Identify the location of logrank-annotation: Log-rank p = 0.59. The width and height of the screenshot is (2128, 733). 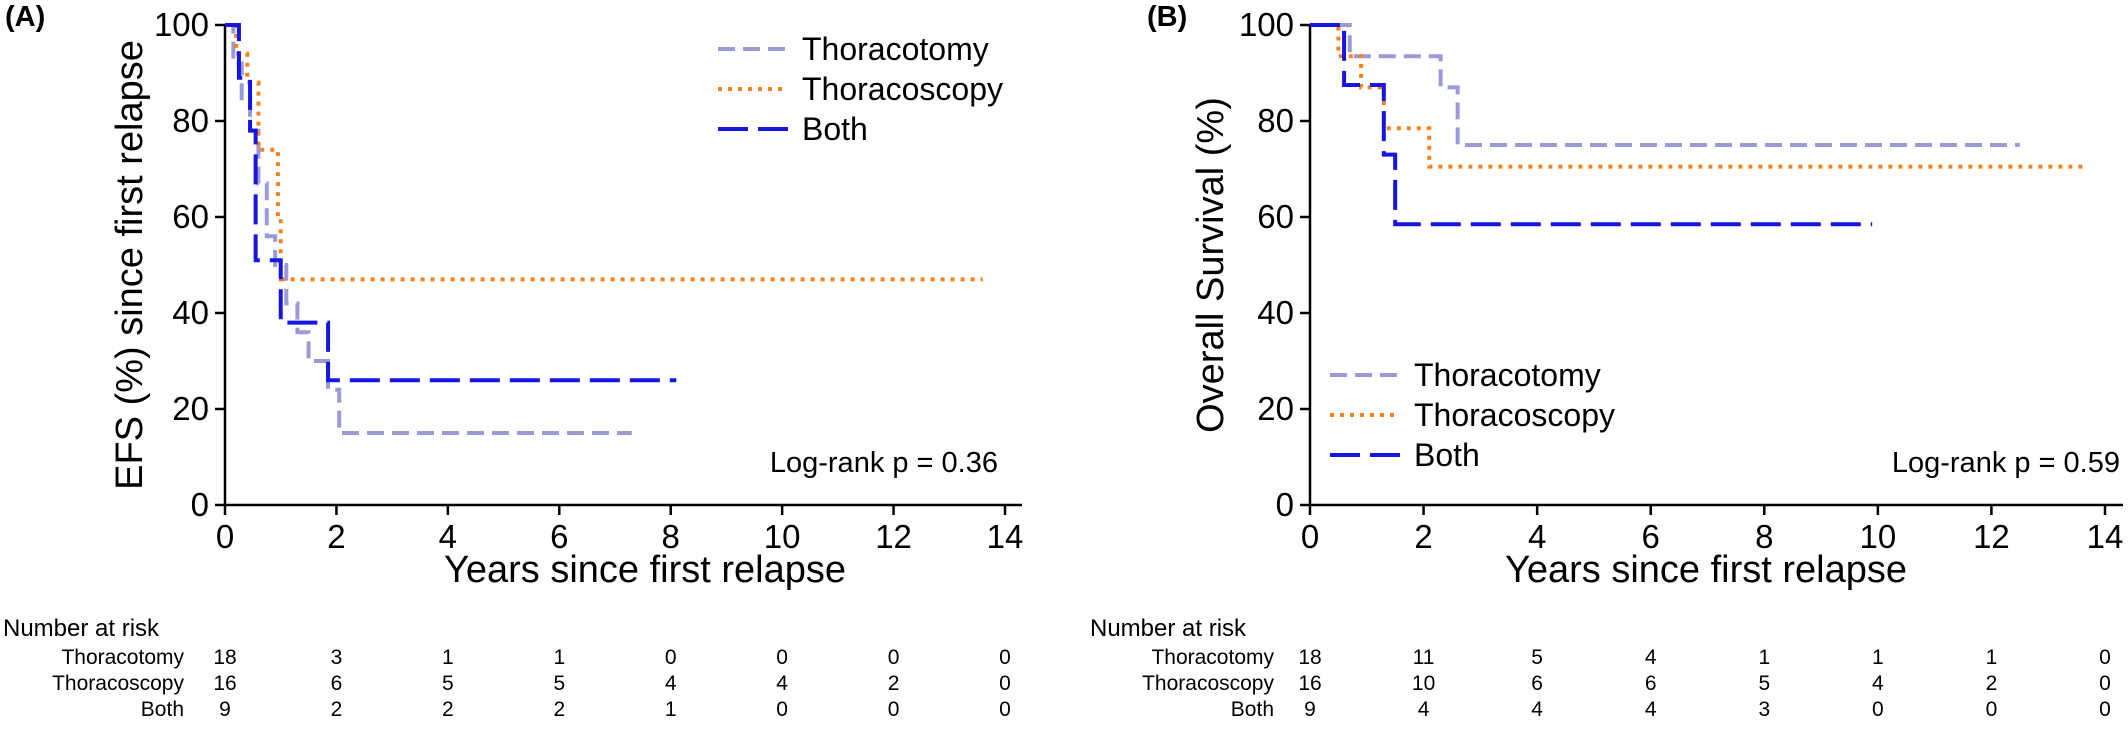
(2006, 463).